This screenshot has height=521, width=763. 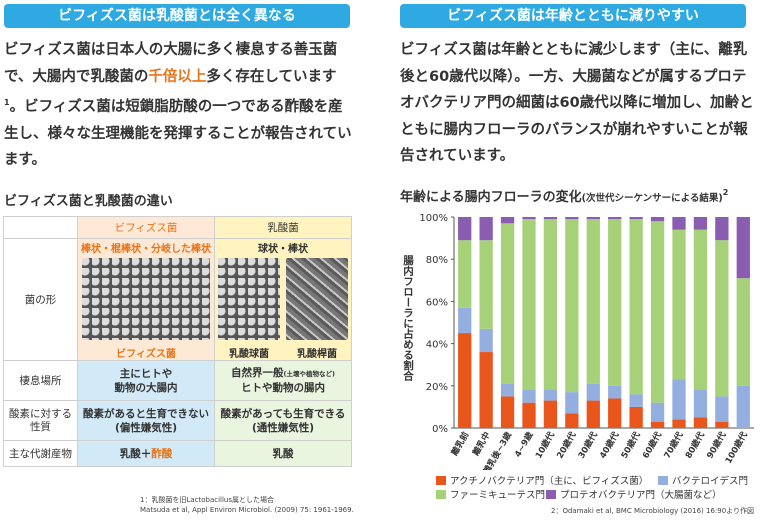 I want to click on legend-item-bactero: バクテロイデス門, so click(x=703, y=480).